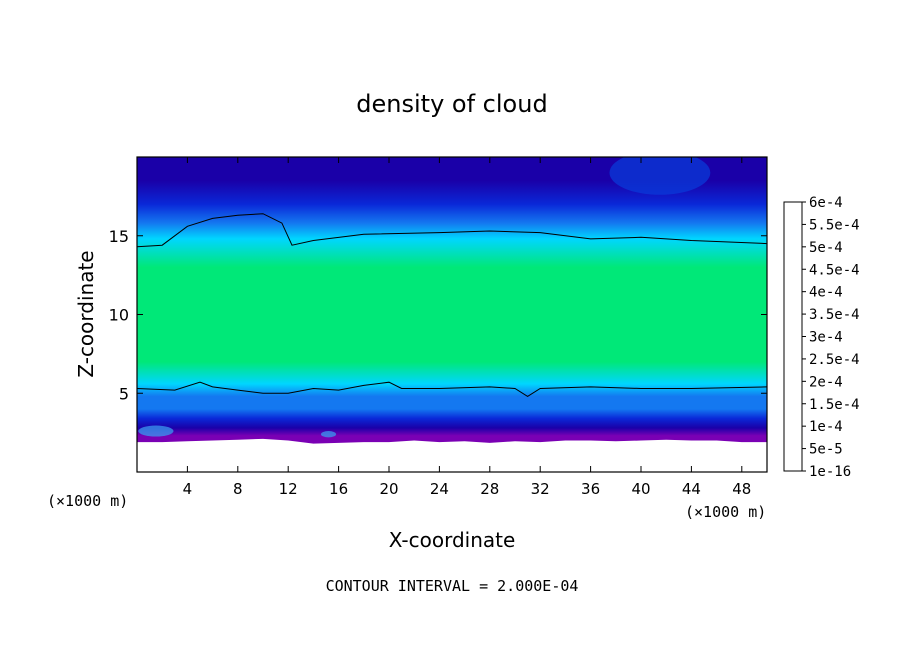  I want to click on colorbar-label: 1e-4, so click(826, 427).